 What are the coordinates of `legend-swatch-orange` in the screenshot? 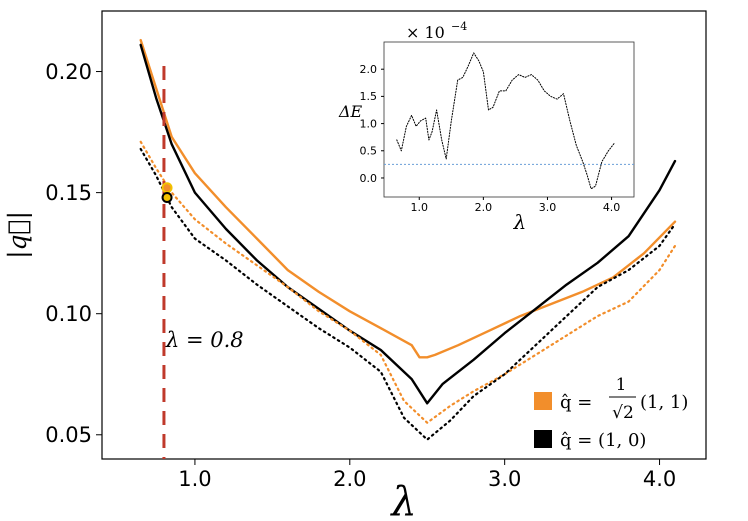 It's located at (543, 401).